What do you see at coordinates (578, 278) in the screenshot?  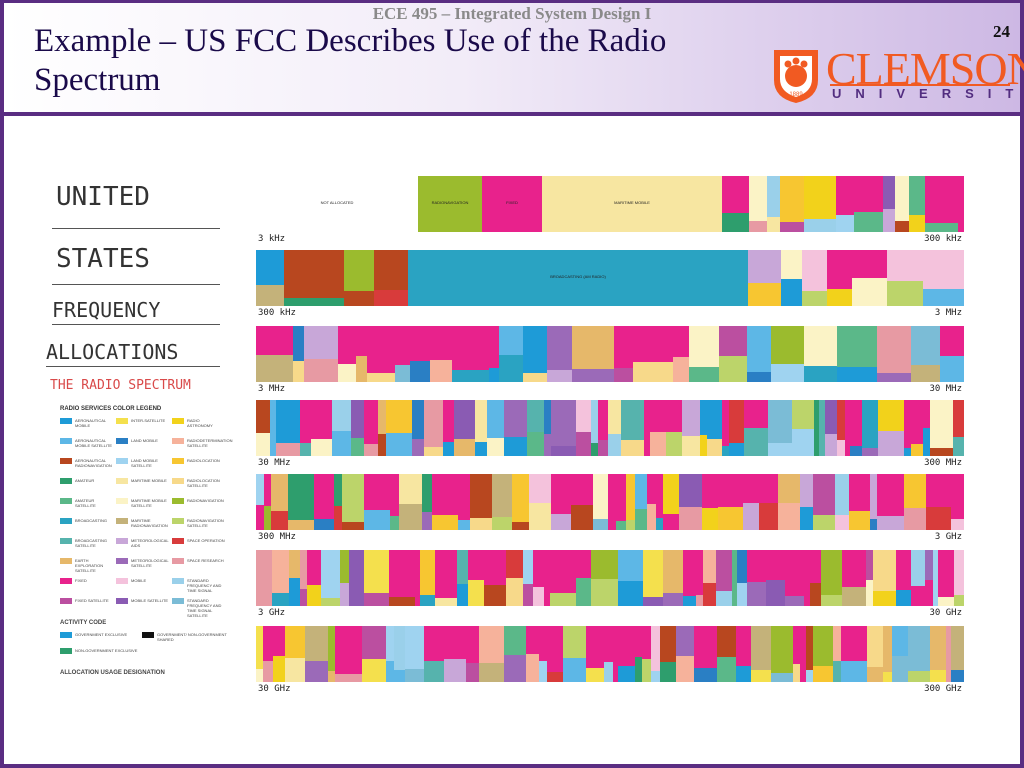 I see `allocation-block: BROADCASTING (AM RADIO)` at bounding box center [578, 278].